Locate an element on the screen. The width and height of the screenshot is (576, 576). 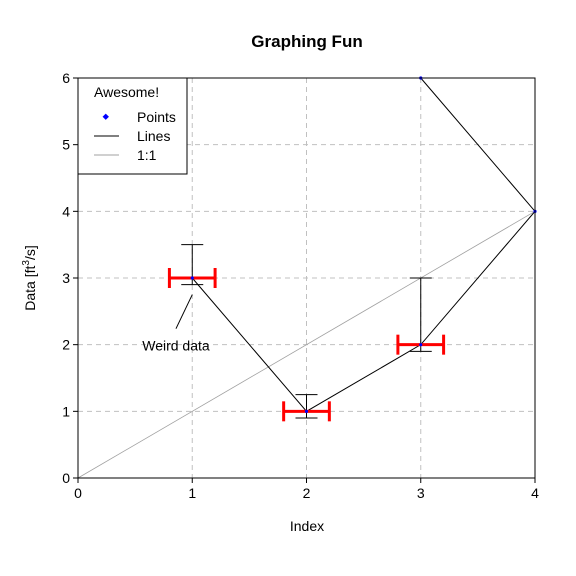
annotation-layer: Weird data is located at coordinates (176, 324).